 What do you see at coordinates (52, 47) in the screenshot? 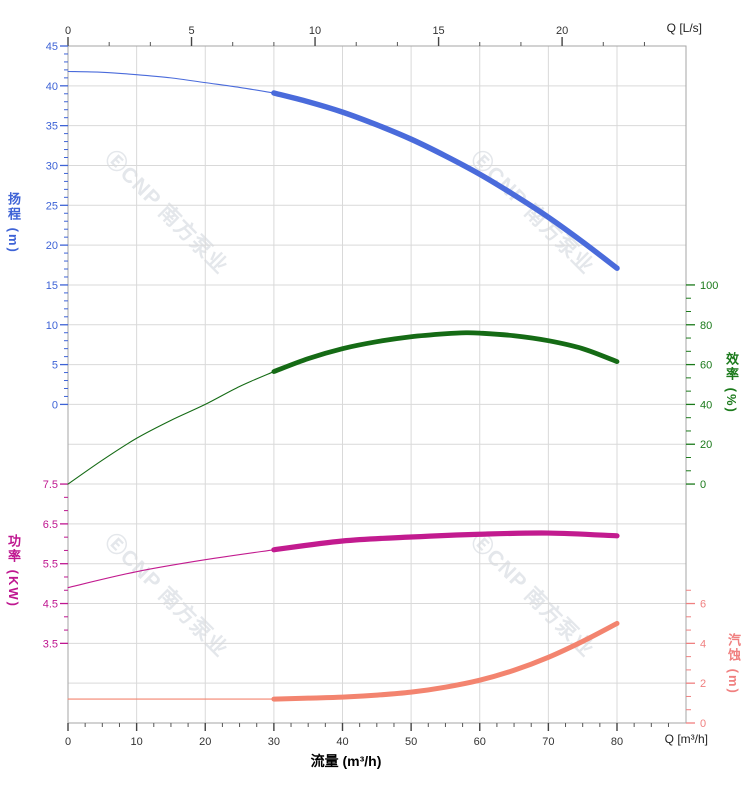
I see `head-tick-label: 45` at bounding box center [52, 47].